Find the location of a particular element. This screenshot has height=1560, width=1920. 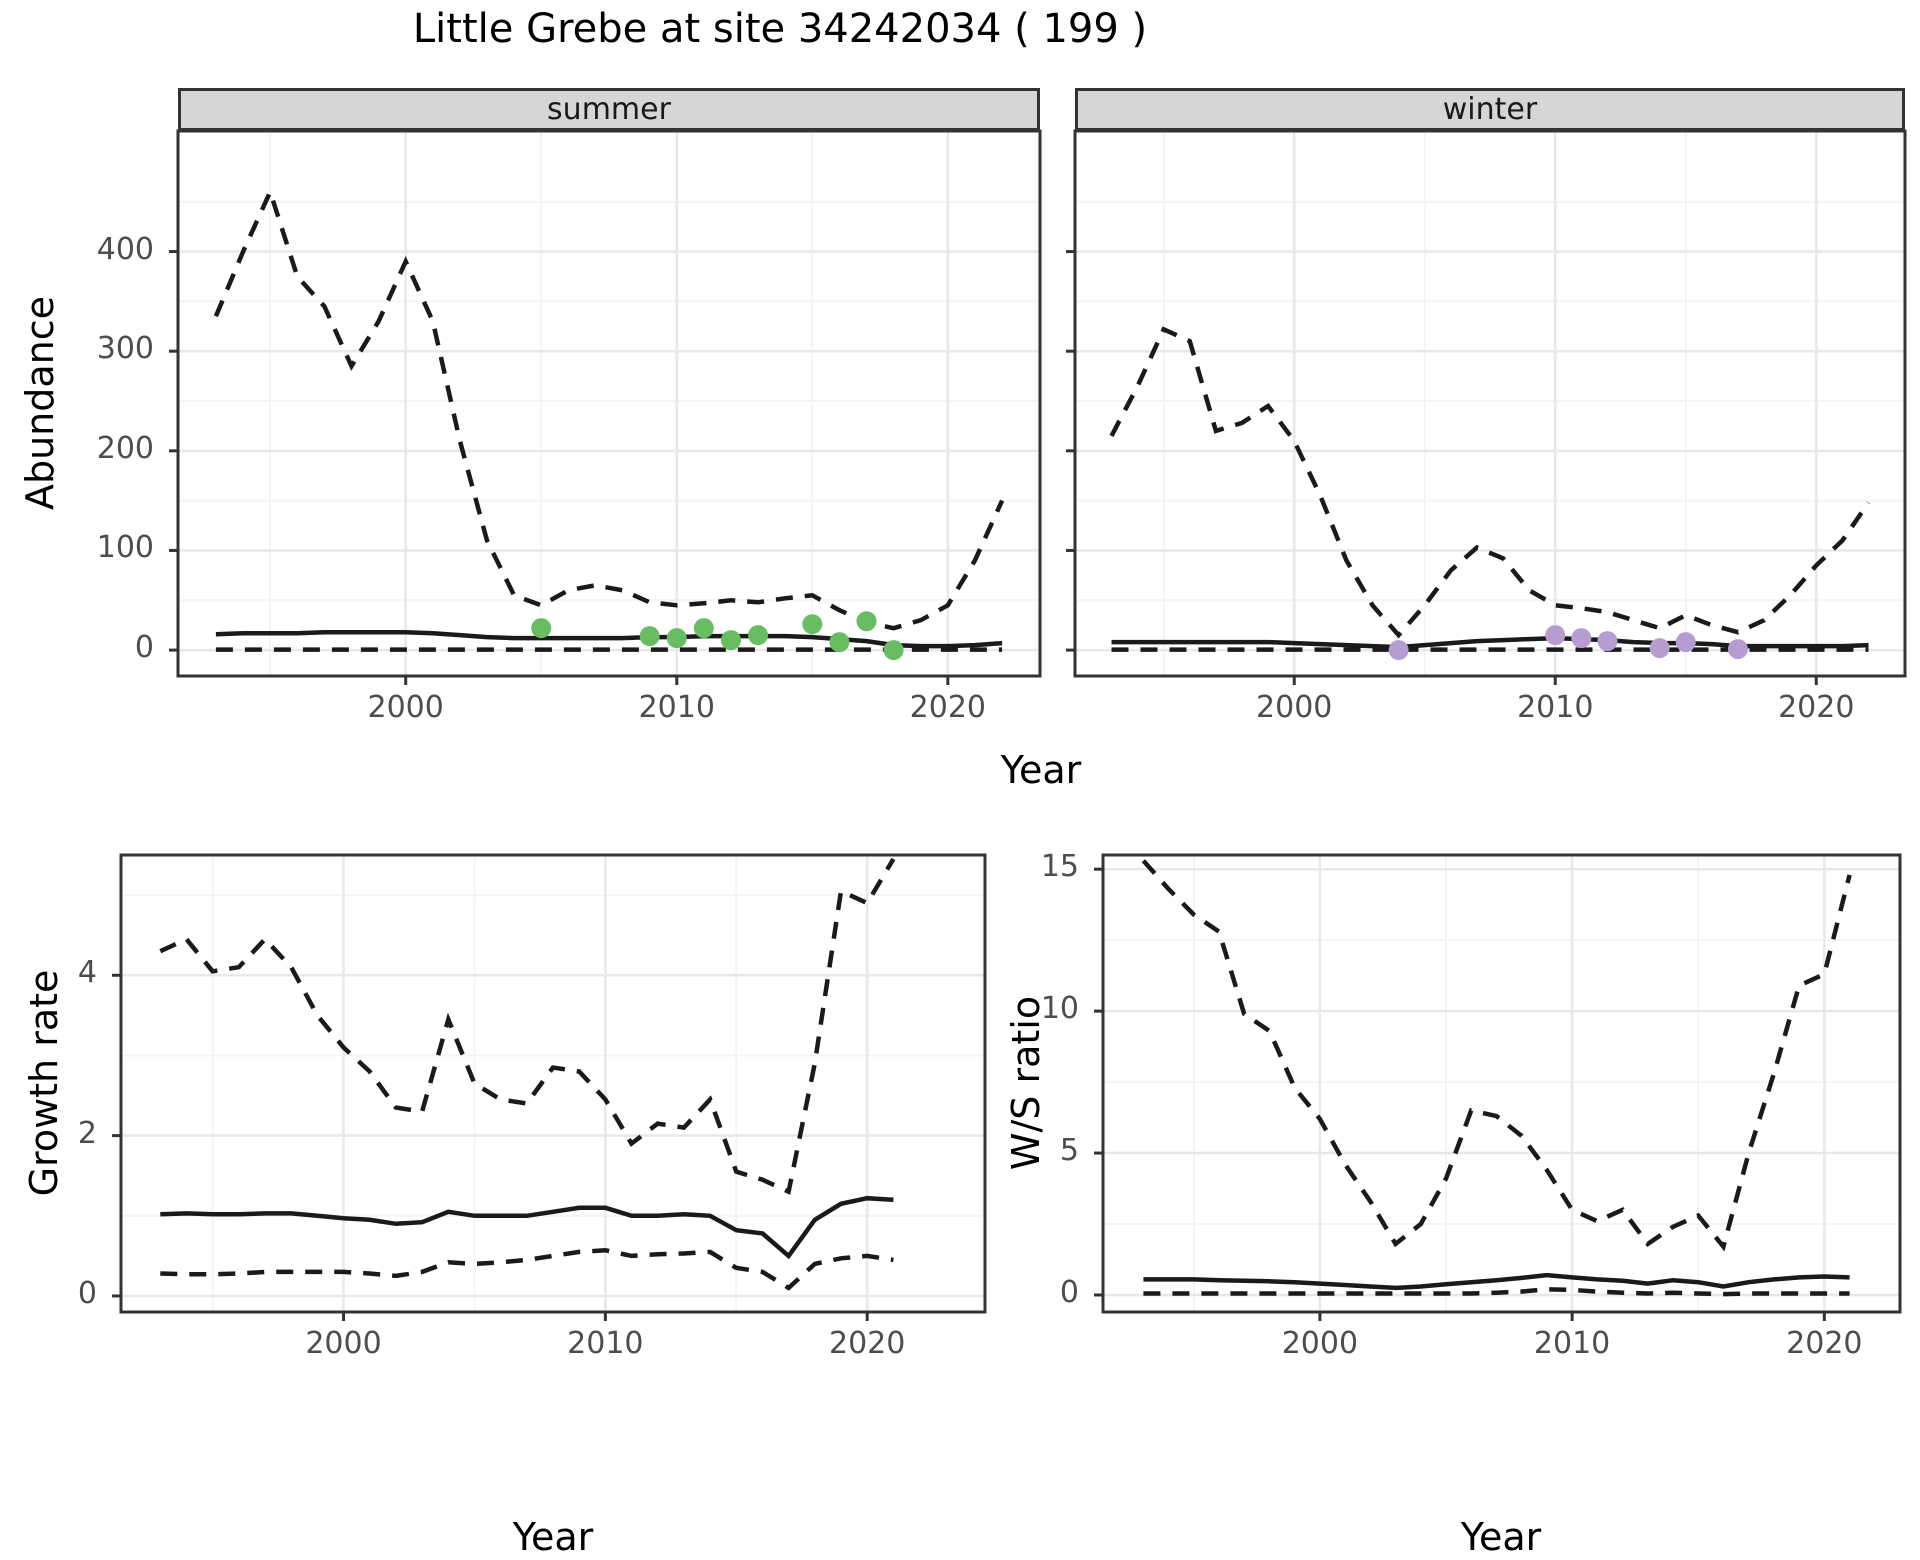

facet-strip-summer-label: summer is located at coordinates (609, 109).